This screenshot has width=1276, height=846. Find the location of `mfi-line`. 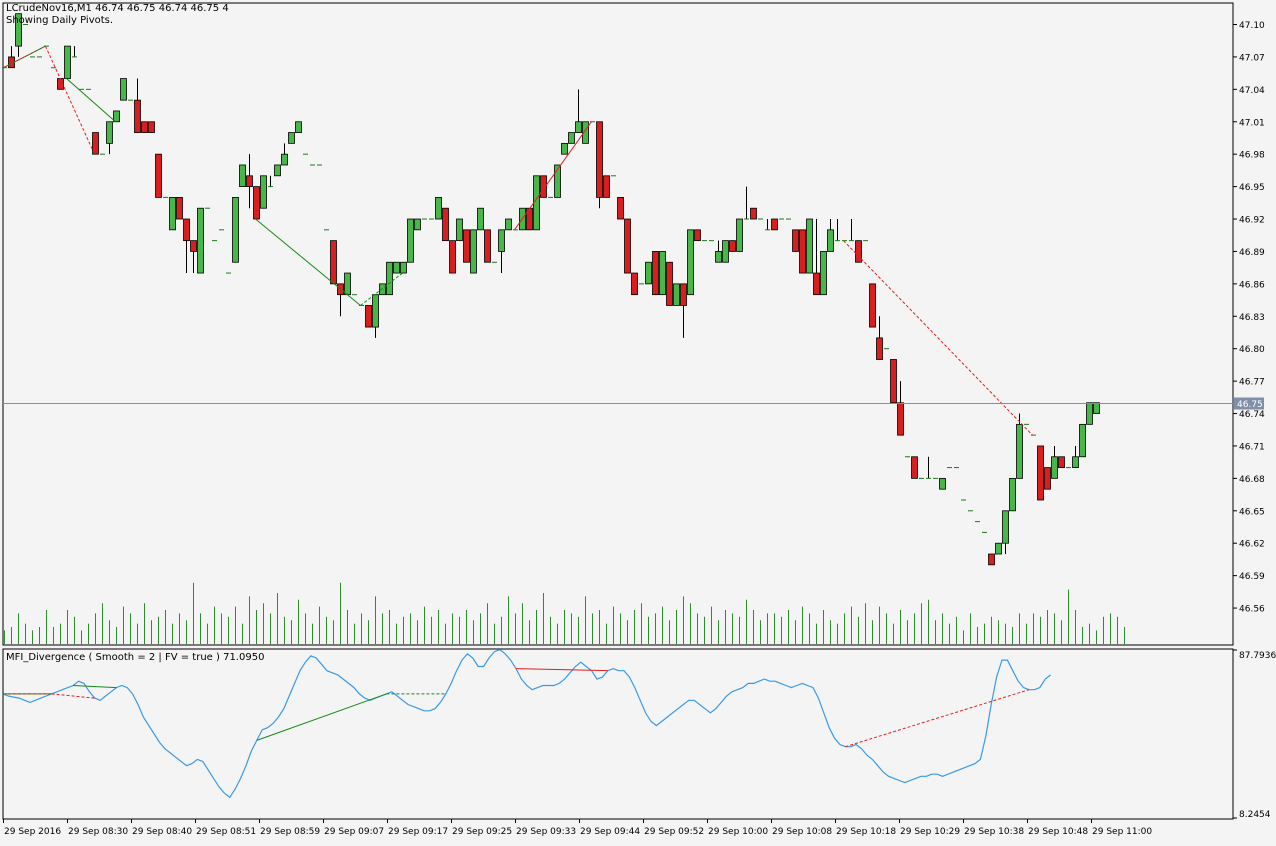

mfi-line is located at coordinates (526, 723).